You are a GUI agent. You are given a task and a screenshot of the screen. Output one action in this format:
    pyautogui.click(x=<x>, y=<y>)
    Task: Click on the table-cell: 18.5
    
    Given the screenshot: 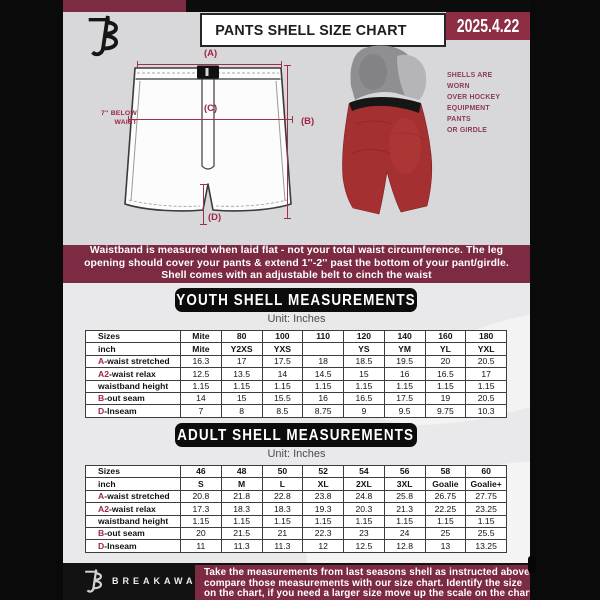 What is the action you would take?
    pyautogui.click(x=364, y=361)
    